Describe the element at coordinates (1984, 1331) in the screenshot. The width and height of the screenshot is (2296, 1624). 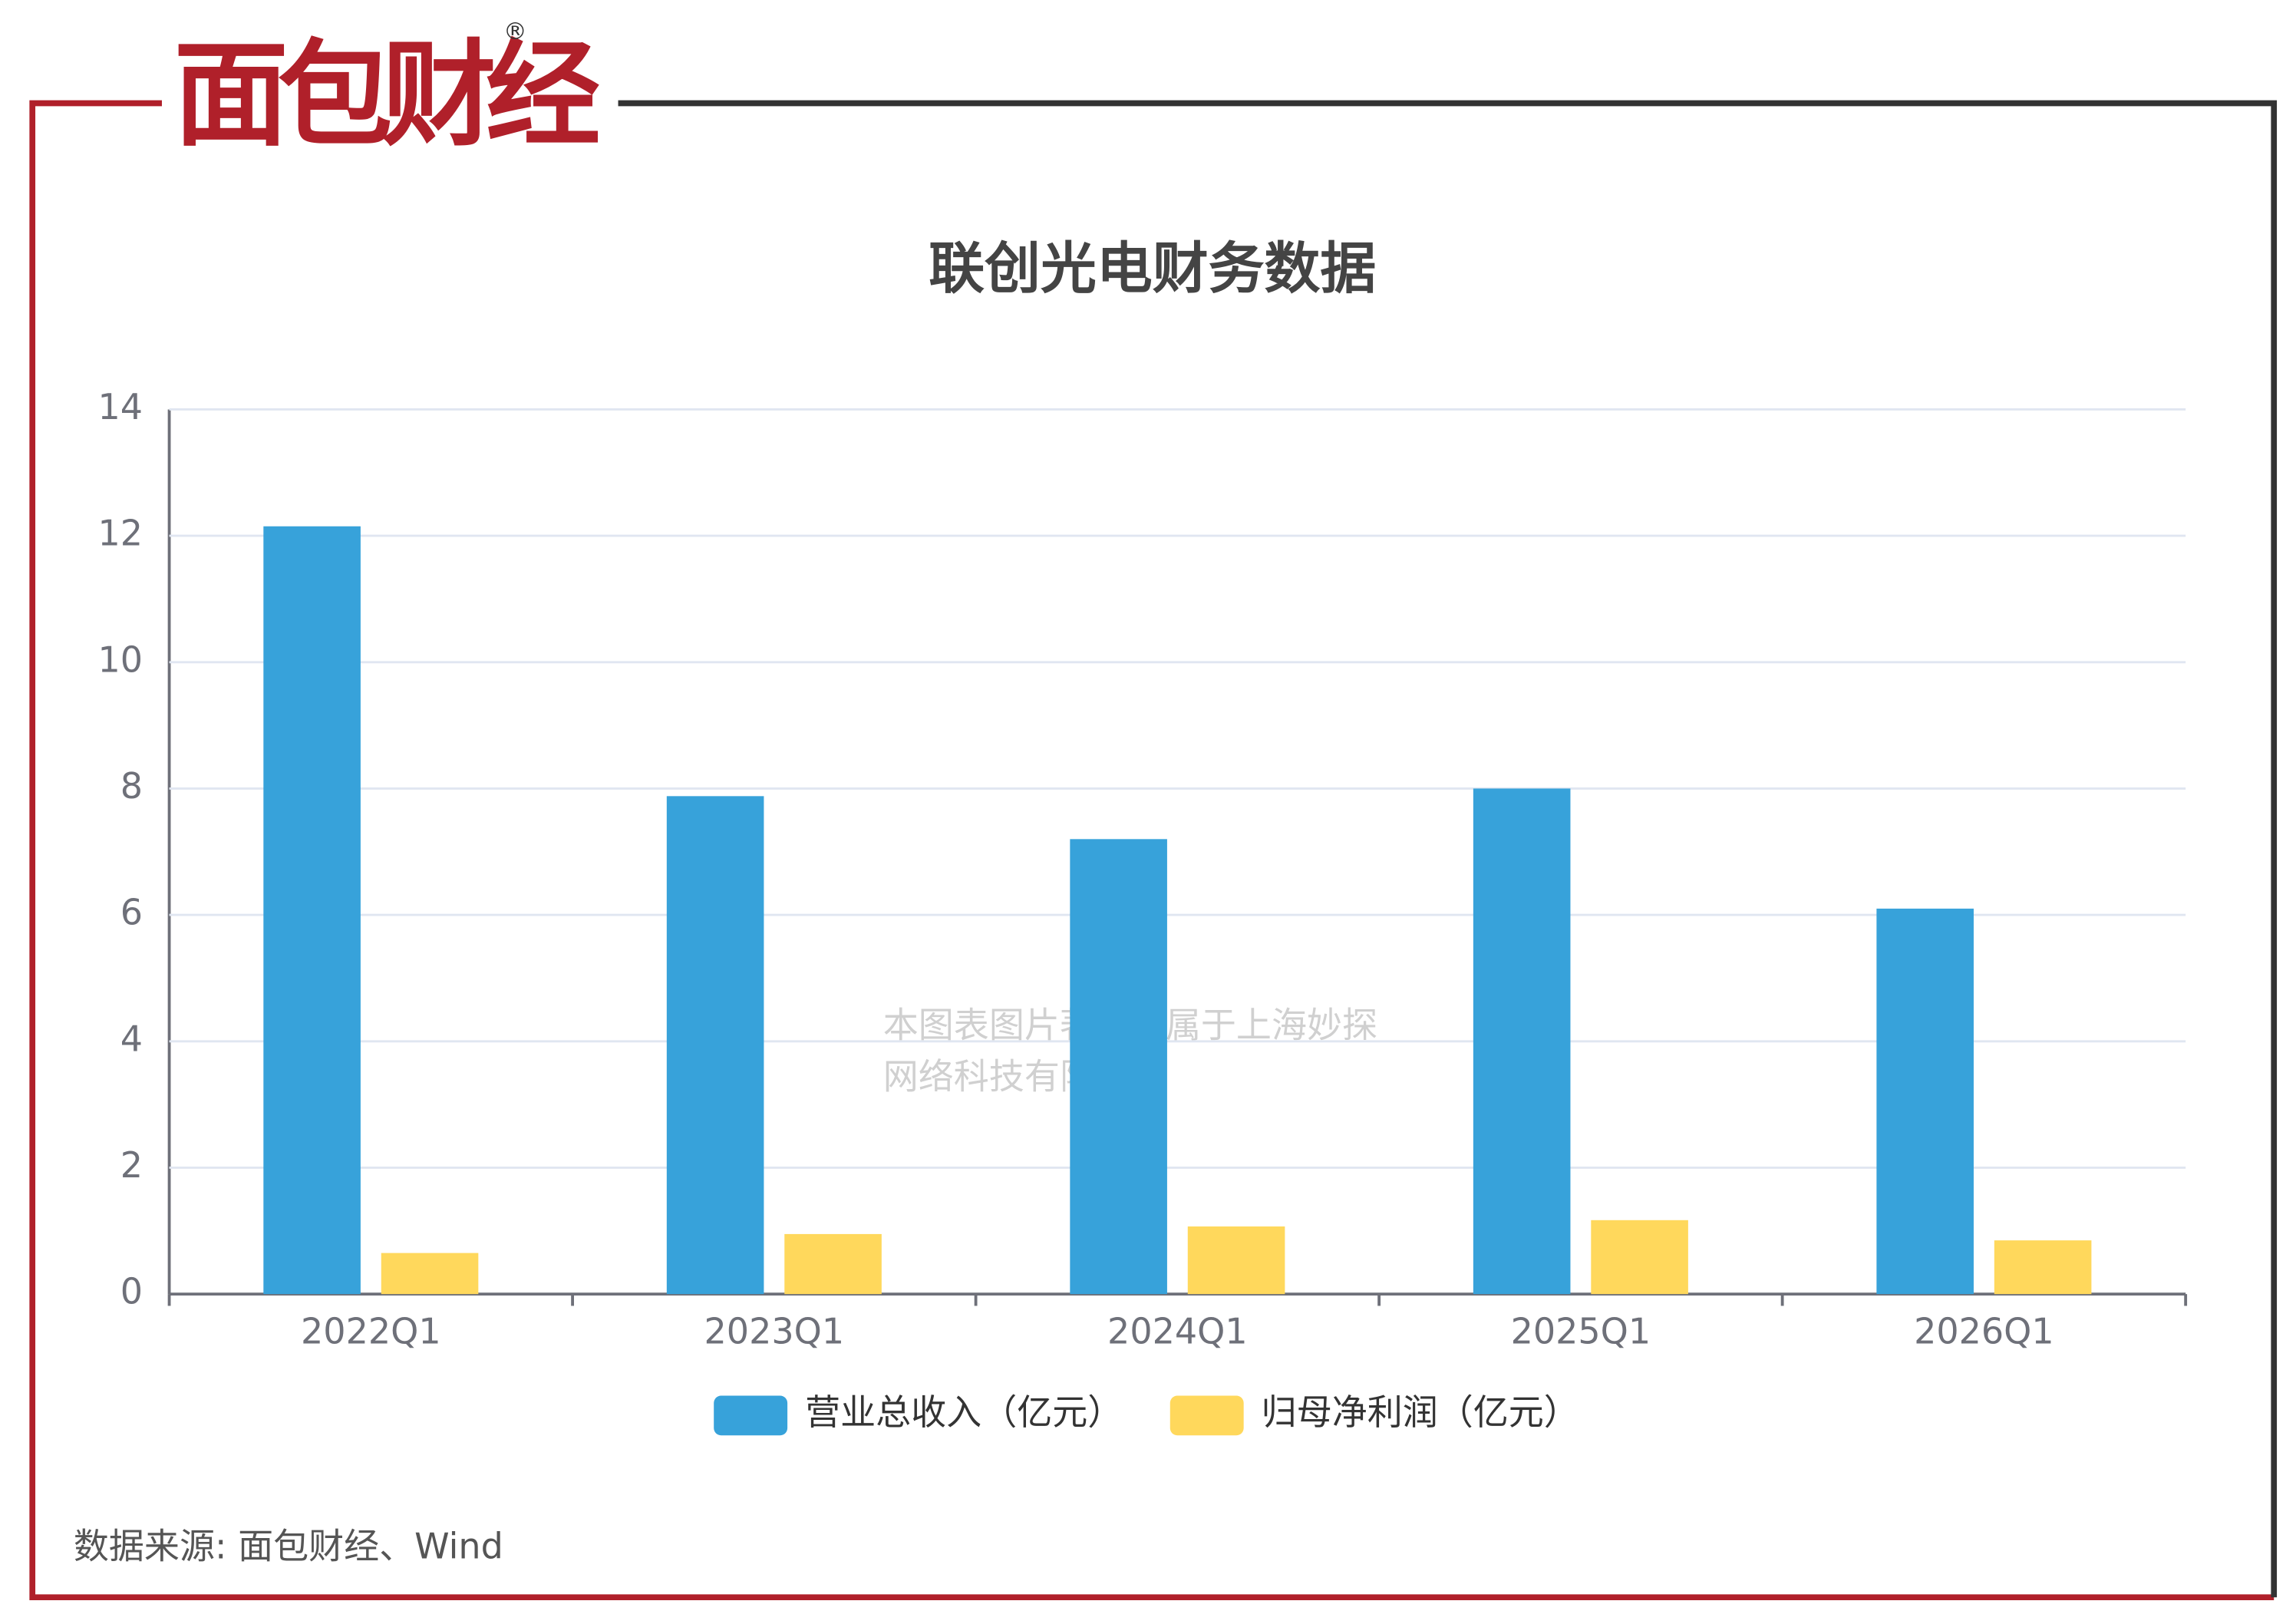
I see `x-tick-label: 2026Q1` at that location.